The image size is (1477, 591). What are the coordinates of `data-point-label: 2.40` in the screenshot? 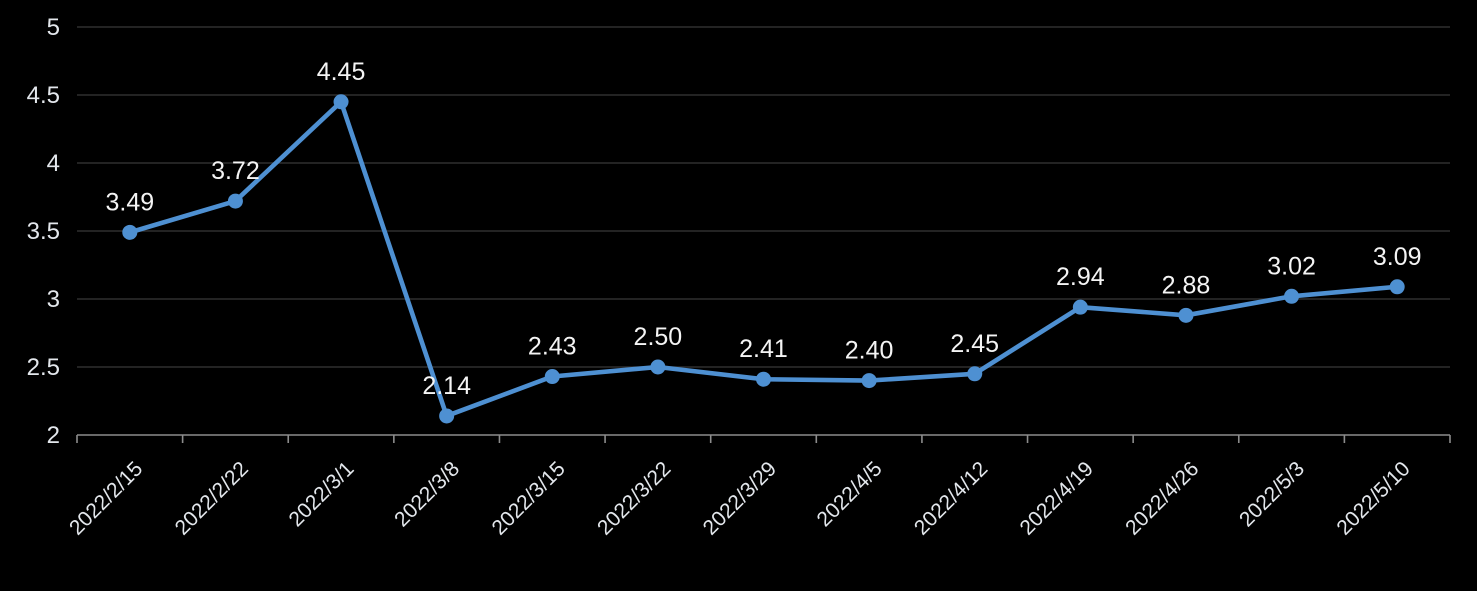 It's located at (869, 351).